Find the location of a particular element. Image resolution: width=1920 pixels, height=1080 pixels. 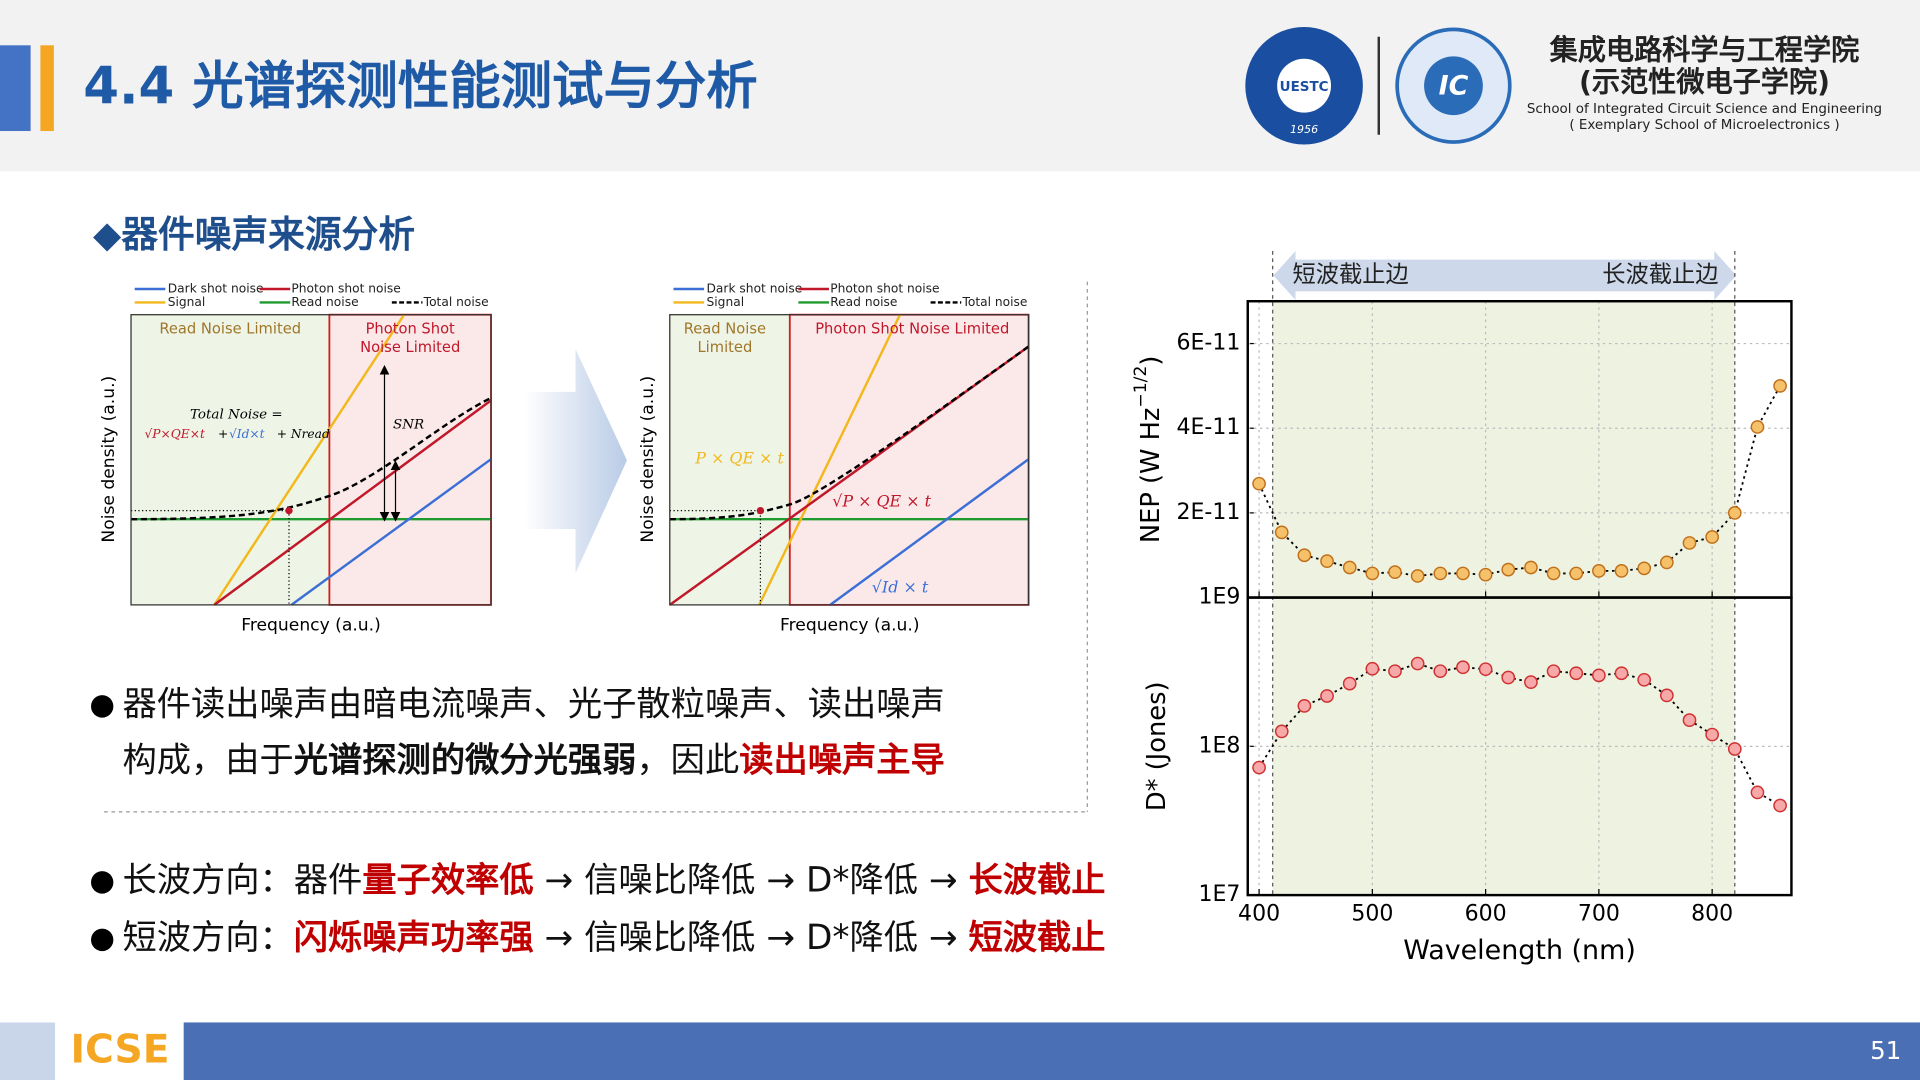

section-heading: ◆器件噪声来源分析 is located at coordinates (254, 234).